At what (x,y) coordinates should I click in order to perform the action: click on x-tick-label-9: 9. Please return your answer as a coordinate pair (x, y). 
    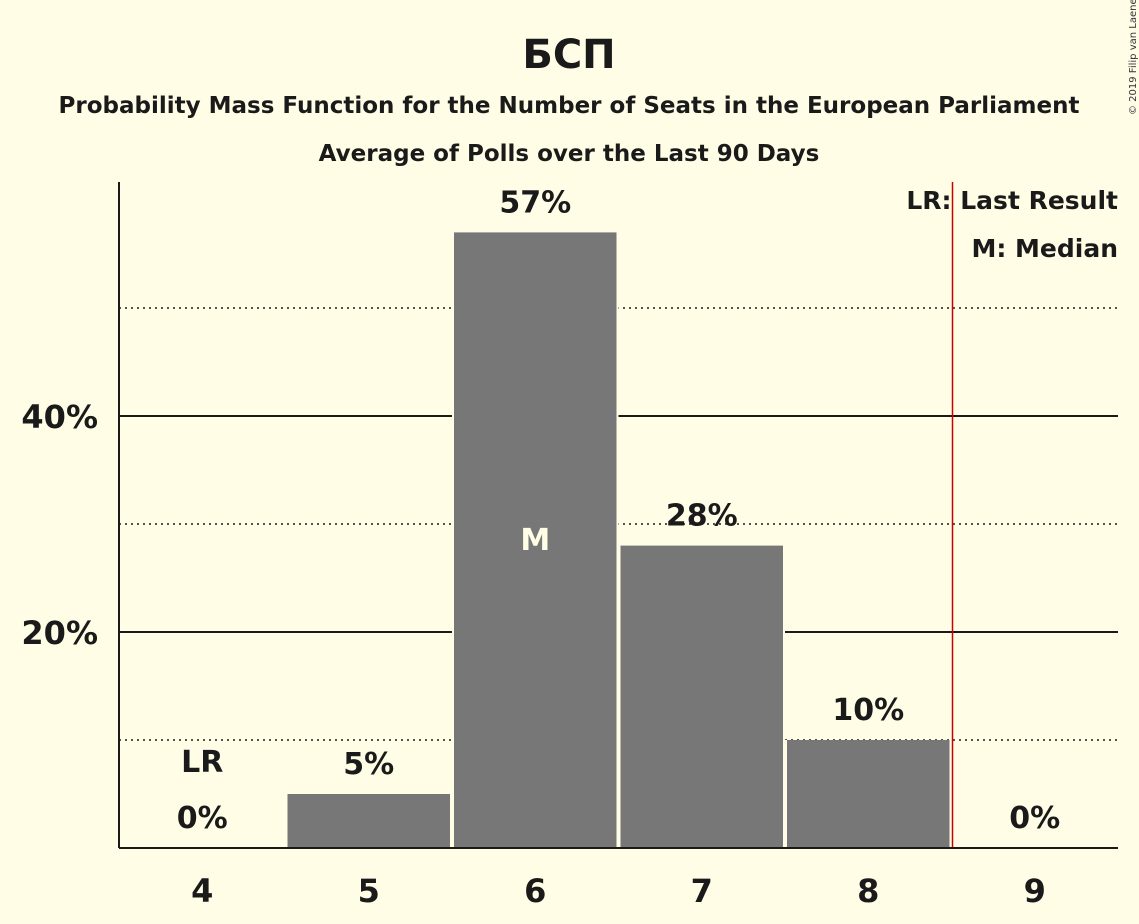
    Looking at the image, I should click on (1035, 891).